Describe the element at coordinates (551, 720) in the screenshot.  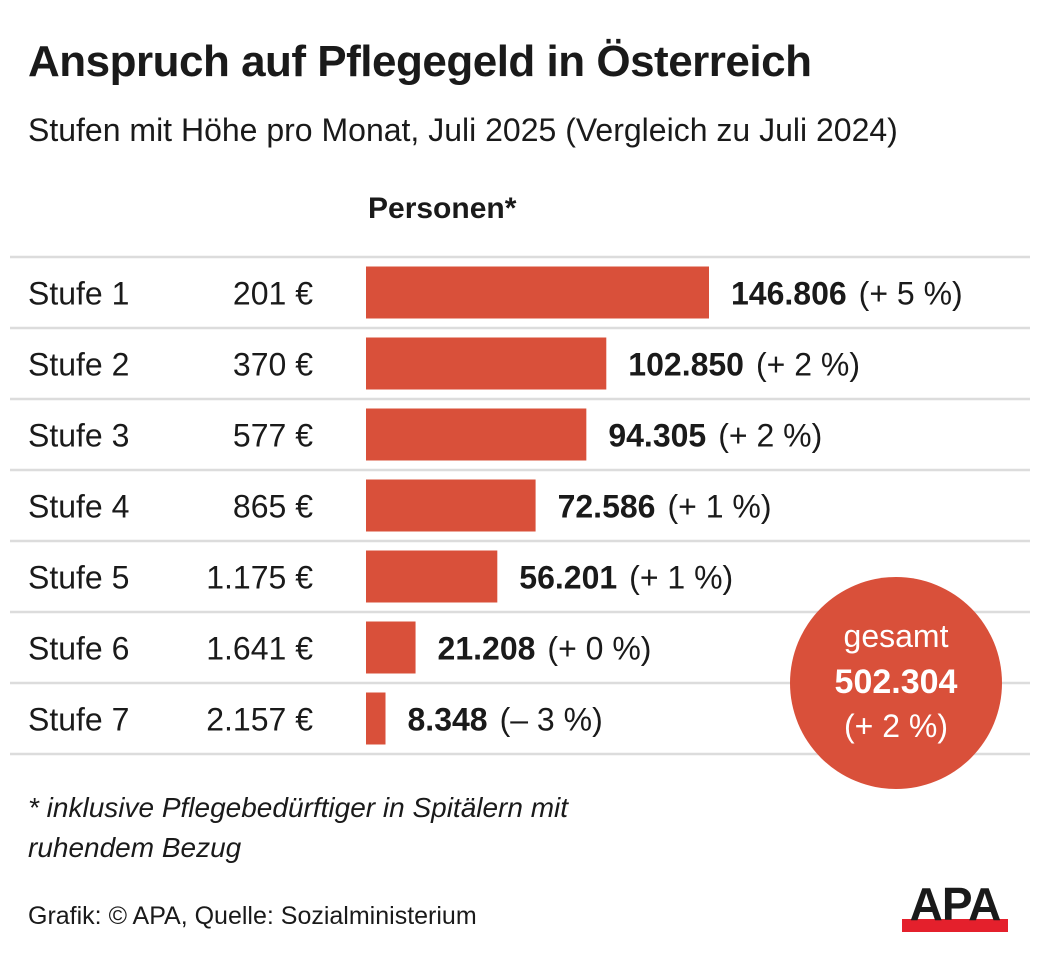
I see `change-label: (– 3 %)` at that location.